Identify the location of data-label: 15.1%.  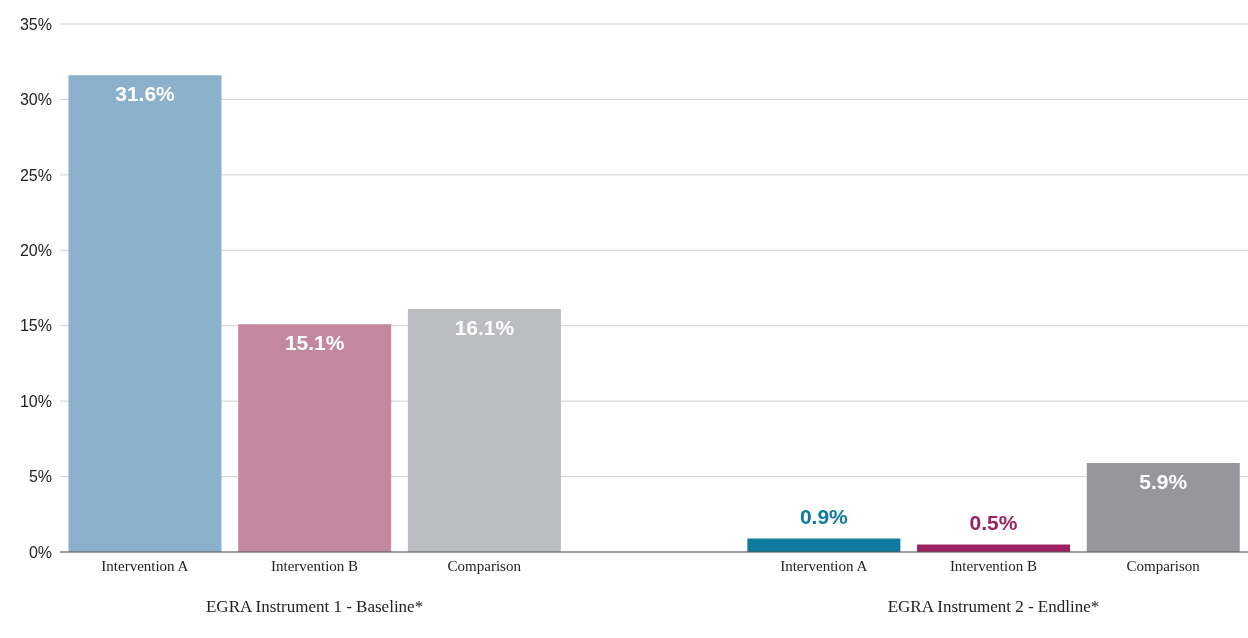
(314, 343).